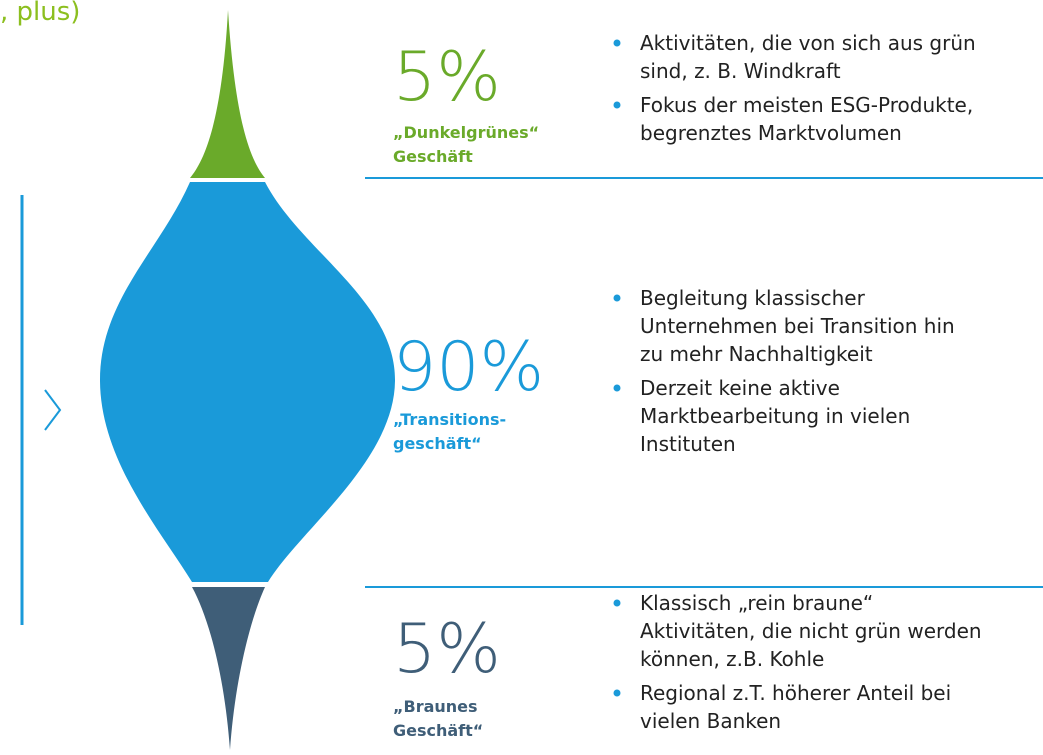 This screenshot has width=1043, height=755. I want to click on section-label: „Transitions-, so click(449, 419).